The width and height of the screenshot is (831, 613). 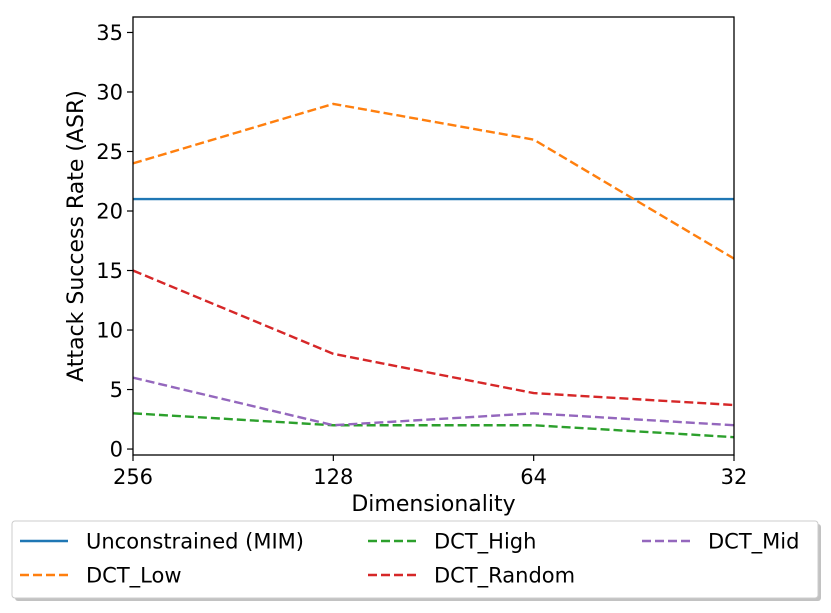 I want to click on y-tick-label: 10, so click(x=109, y=331).